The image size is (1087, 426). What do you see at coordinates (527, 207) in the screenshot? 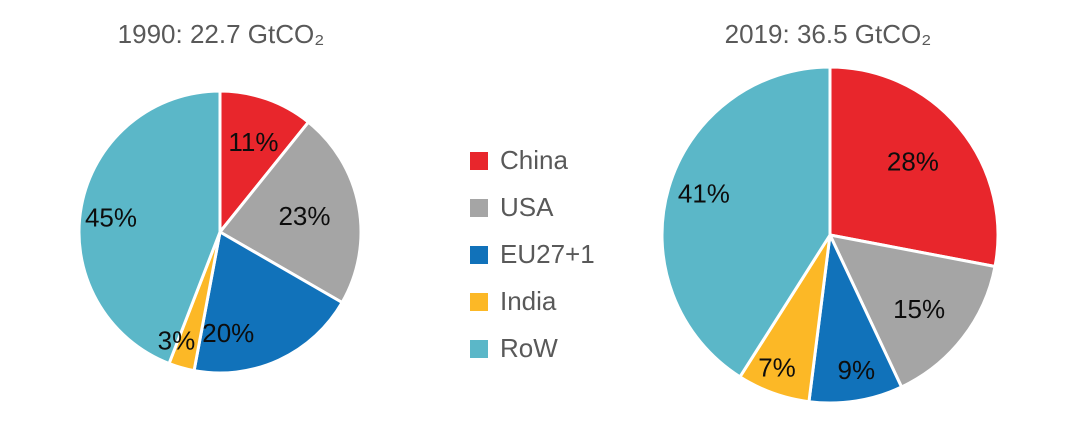
I see `legend-label-usa: USA` at bounding box center [527, 207].